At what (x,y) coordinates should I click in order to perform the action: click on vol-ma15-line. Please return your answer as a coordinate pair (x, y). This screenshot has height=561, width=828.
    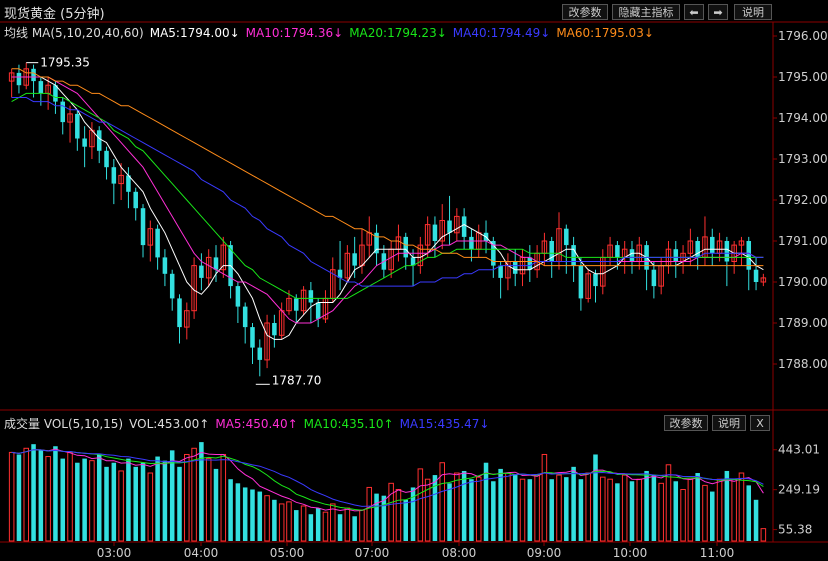
    Looking at the image, I should click on (387, 478).